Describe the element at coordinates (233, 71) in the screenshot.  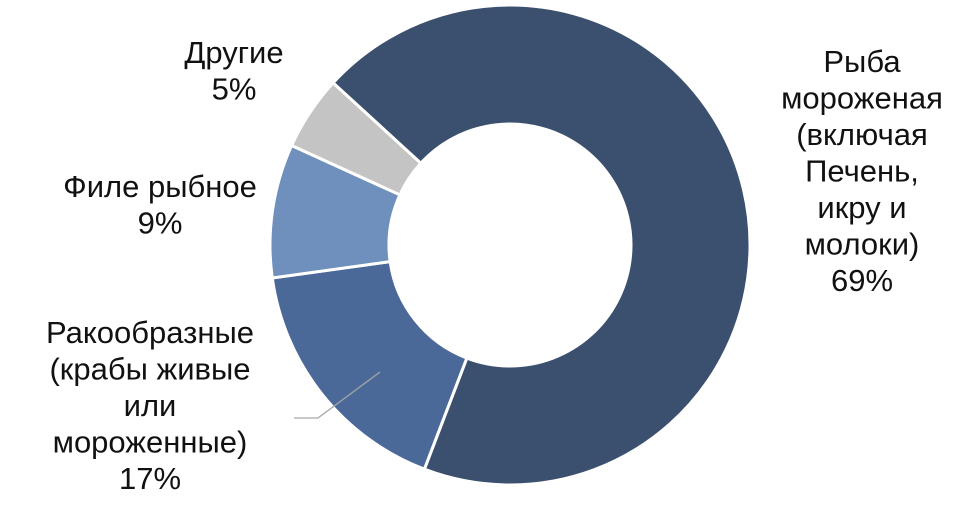
I see `slice-label-3: Другие 5%` at that location.